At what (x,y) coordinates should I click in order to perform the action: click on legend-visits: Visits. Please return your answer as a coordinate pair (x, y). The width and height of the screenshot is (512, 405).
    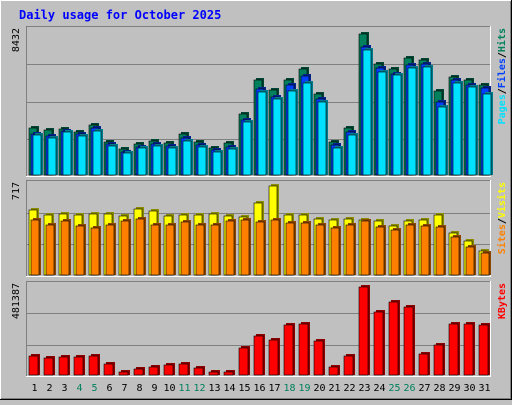
    Looking at the image, I should click on (502, 200).